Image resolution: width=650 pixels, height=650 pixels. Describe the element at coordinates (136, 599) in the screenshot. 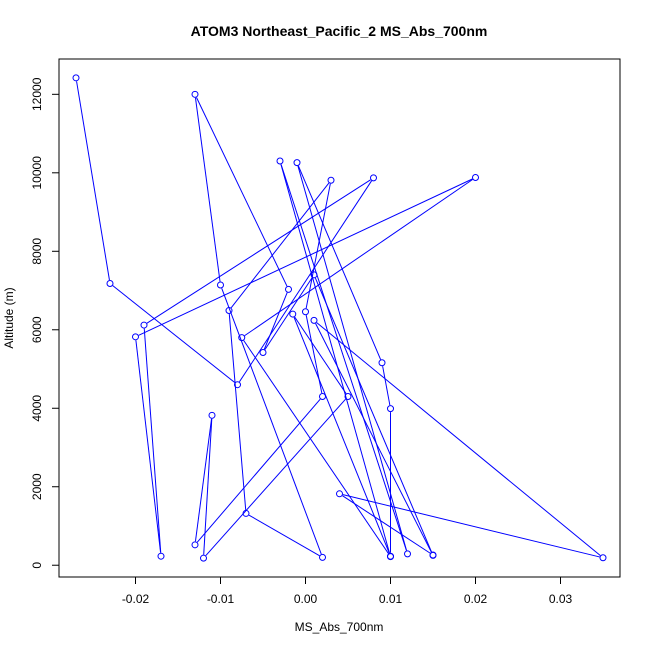

I see `x-tick-label: -0.02` at that location.